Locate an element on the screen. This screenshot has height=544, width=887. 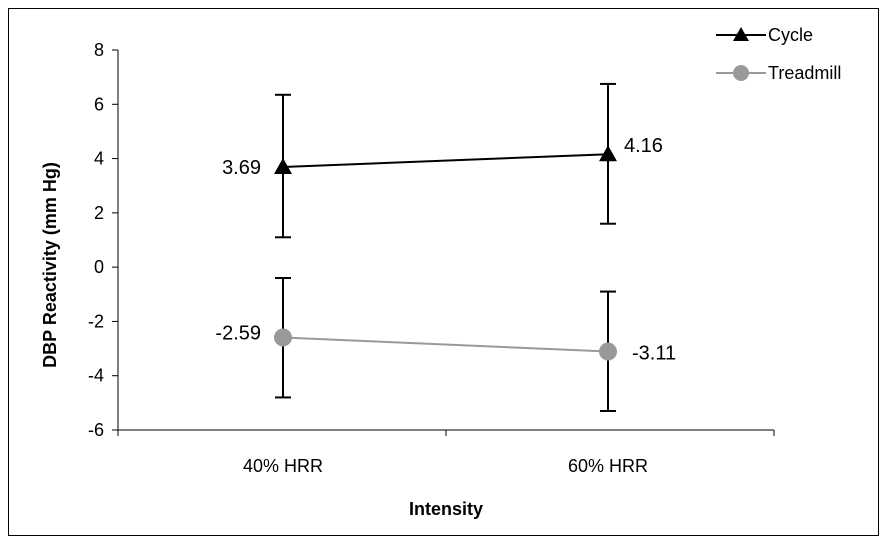
x-axis-title: Intensity is located at coordinates (446, 509).